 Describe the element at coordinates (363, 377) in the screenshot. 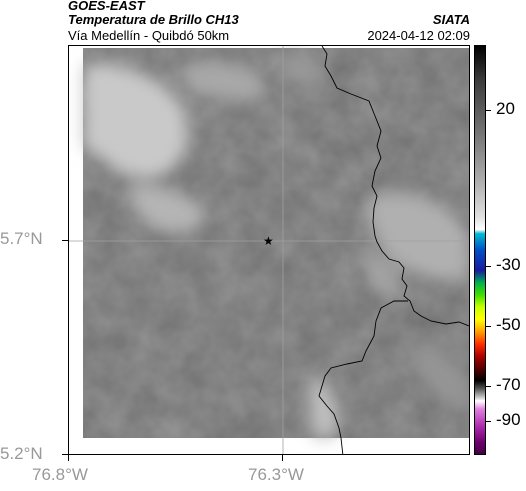

I see `south-border` at that location.